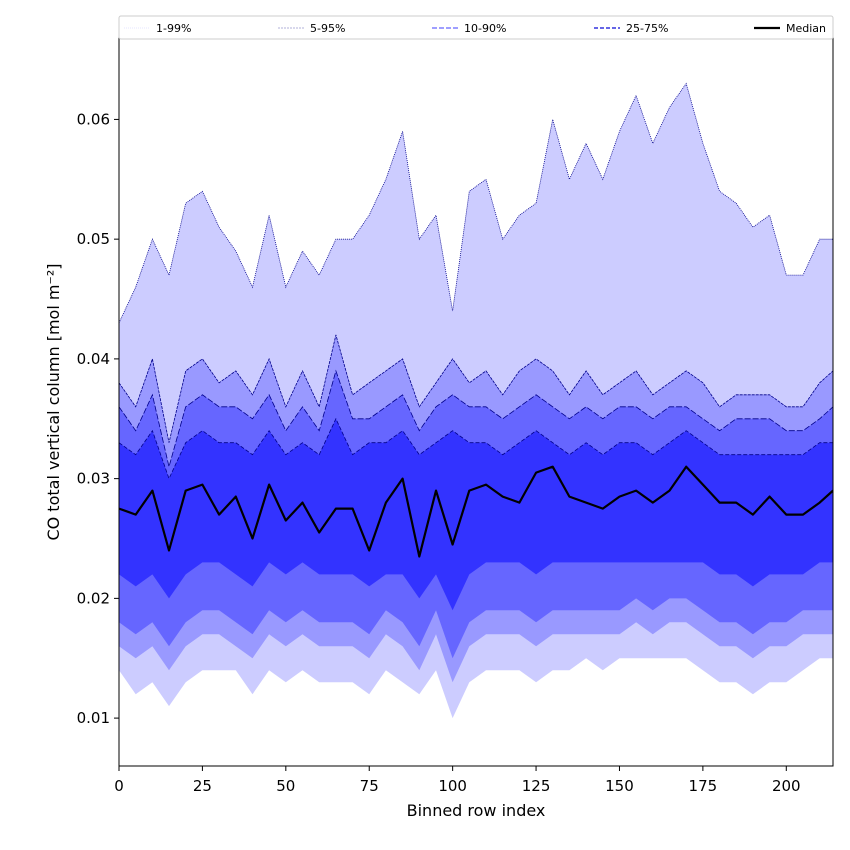 This screenshot has width=850, height=850. Describe the element at coordinates (98, 418) in the screenshot. I see `y-axis: 0.01 0.02 0.03 0.04 0.05 0.06` at that location.